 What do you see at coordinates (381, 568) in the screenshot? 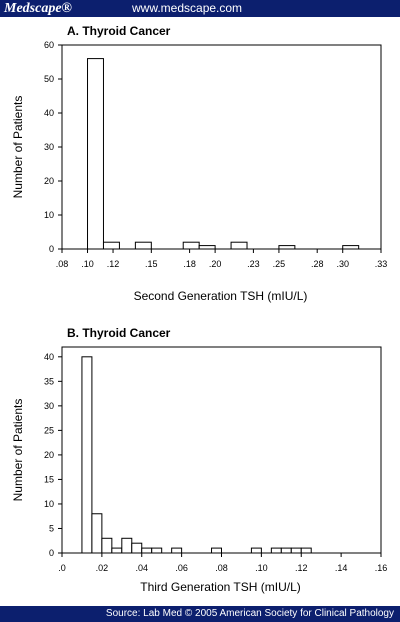
I see `x-tick-label: .16` at bounding box center [381, 568].